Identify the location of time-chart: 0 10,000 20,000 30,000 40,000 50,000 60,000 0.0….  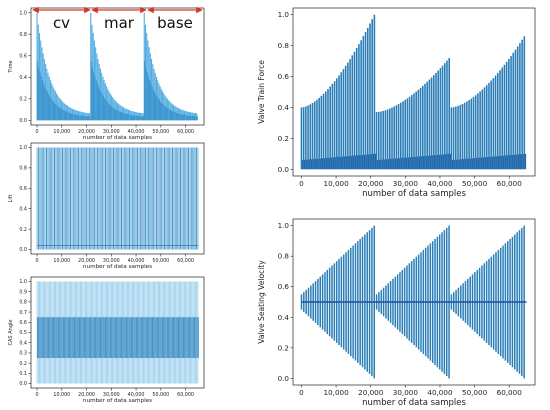
(106, 74).